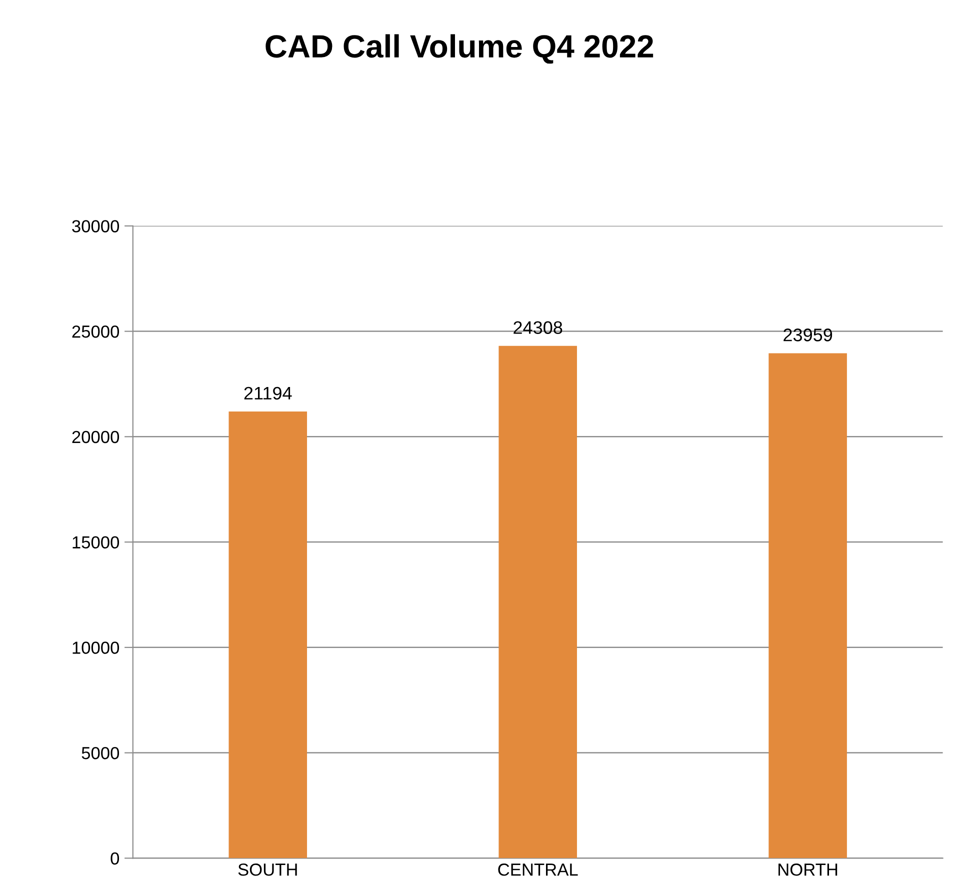  I want to click on x-tick-label: CENTRAL, so click(538, 869).